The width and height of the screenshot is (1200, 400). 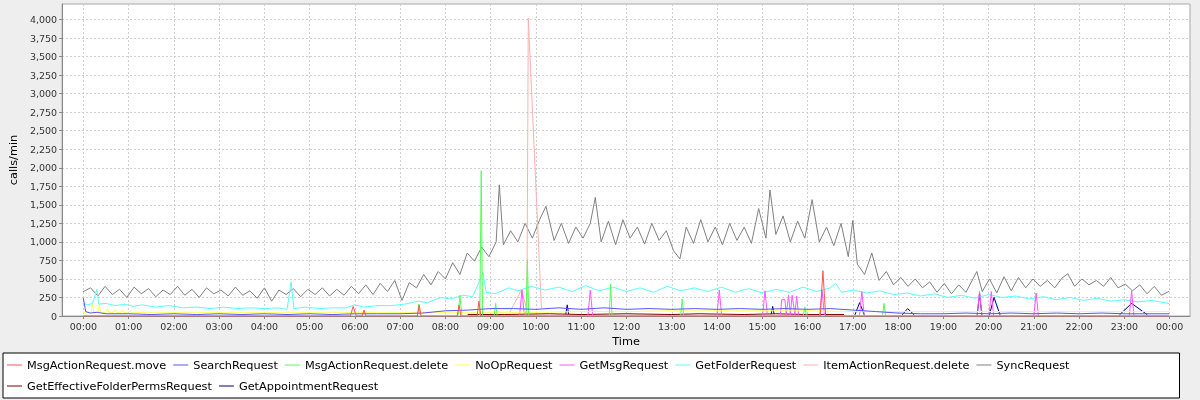 I want to click on y-axis-title: calls/min, so click(x=13, y=160).